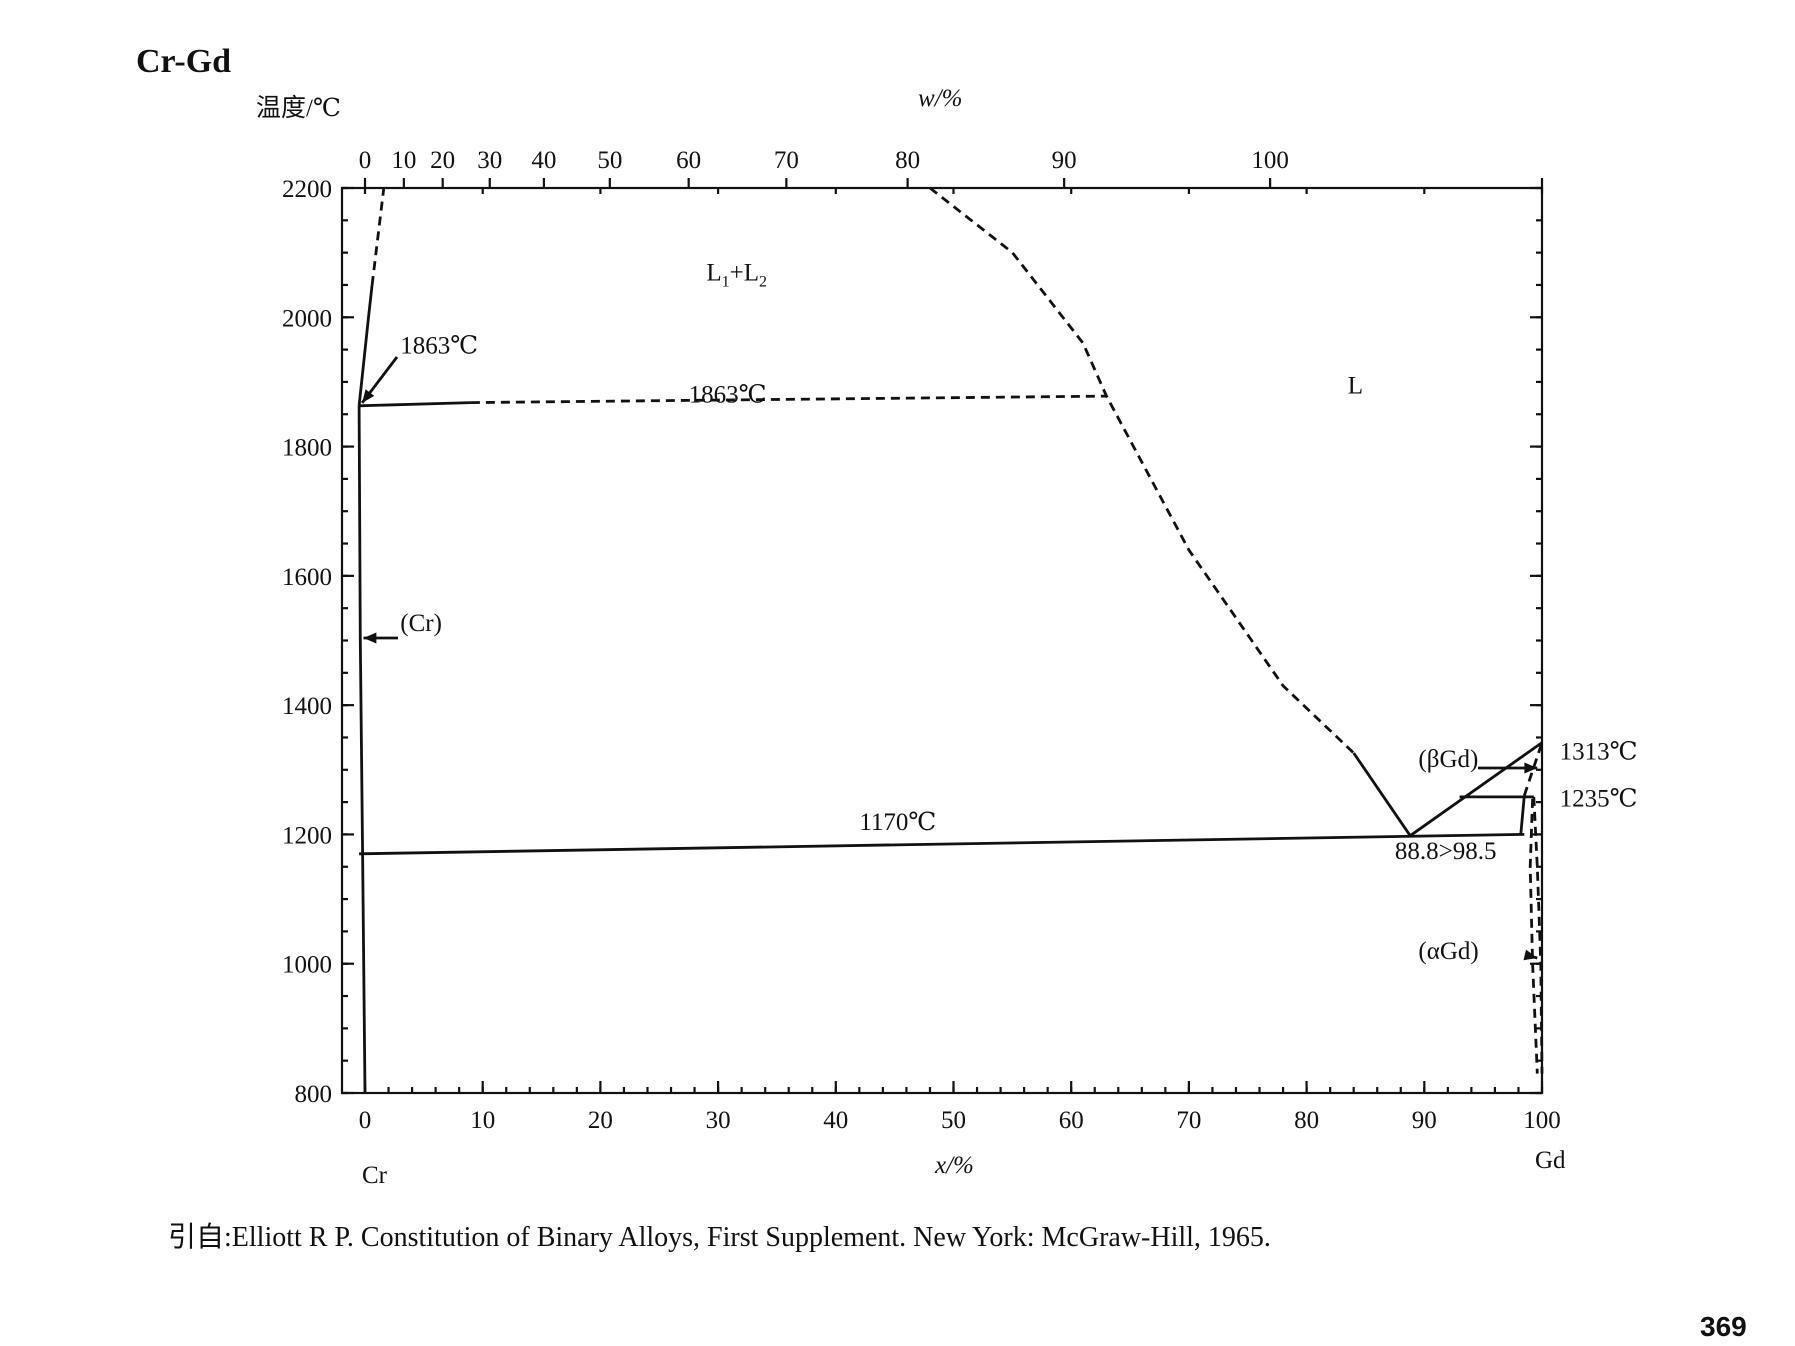  Describe the element at coordinates (1071, 1120) in the screenshot. I see `x-tick-label: 60` at that location.